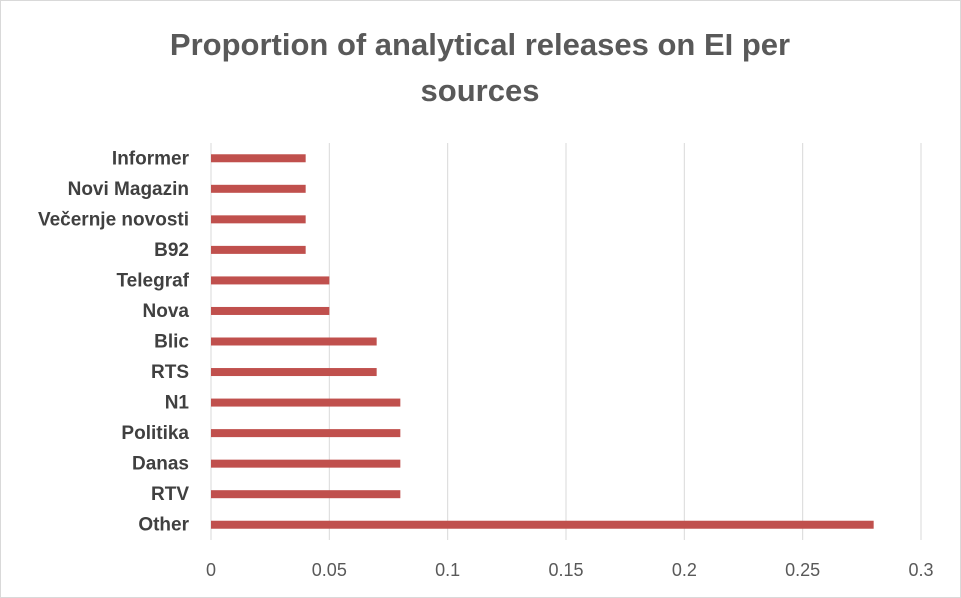 This screenshot has height=598, width=961. Describe the element at coordinates (565, 570) in the screenshot. I see `x-tick-label: 0.15` at that location.